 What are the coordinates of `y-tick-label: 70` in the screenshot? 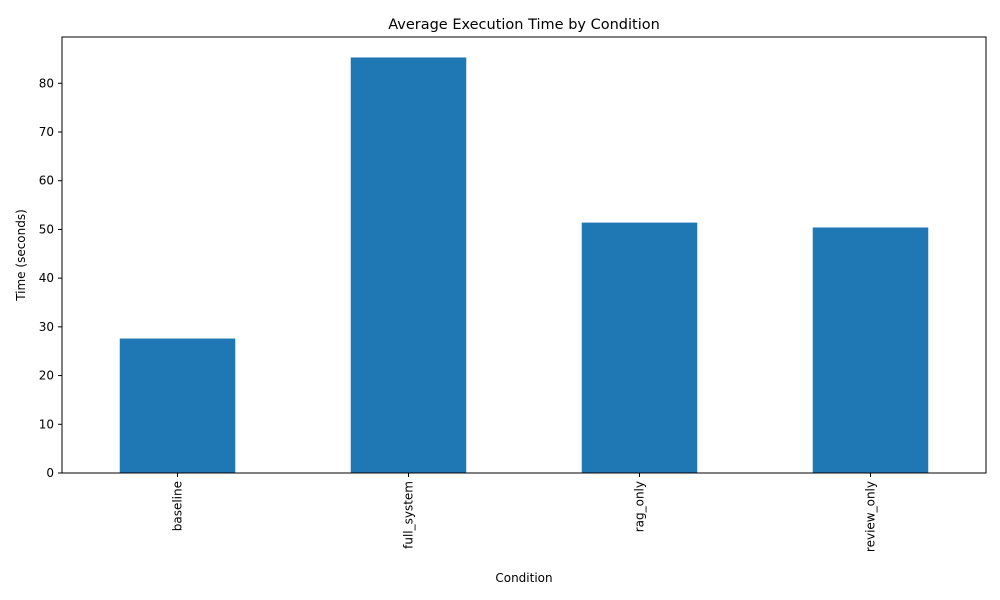 It's located at (46, 132).